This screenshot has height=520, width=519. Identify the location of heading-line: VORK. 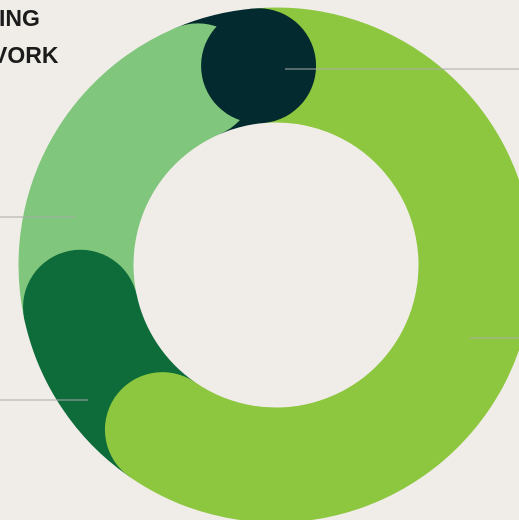
(29, 55).